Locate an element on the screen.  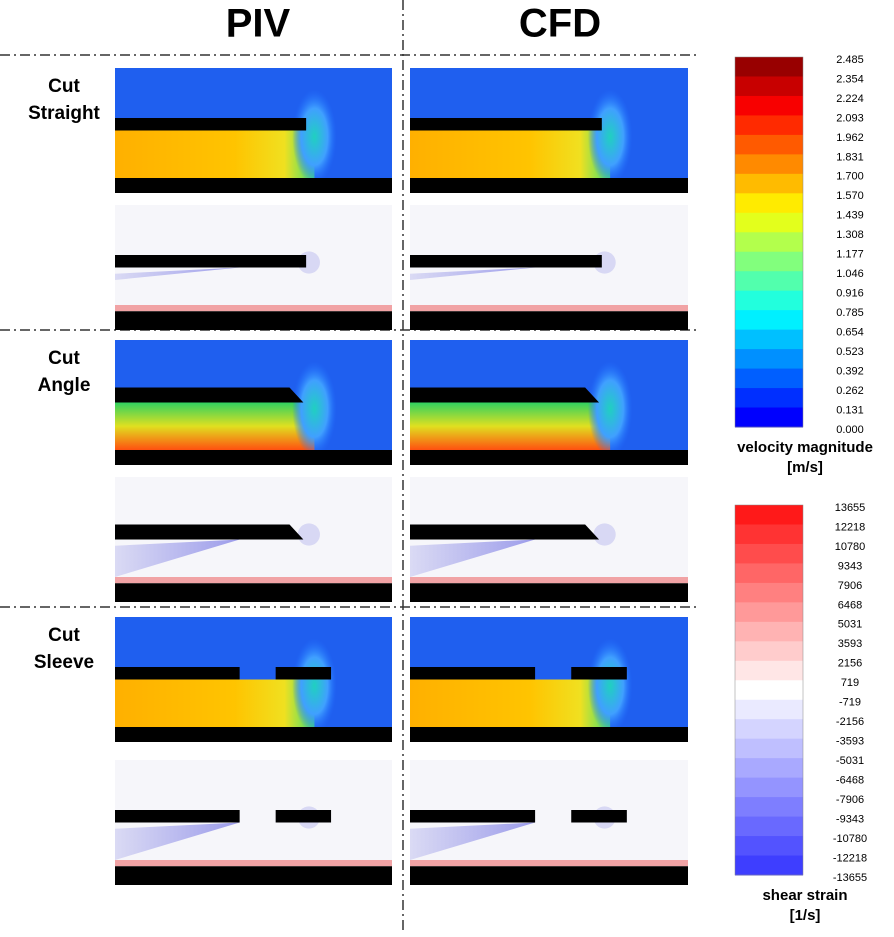
colorbar-label: -2156 is located at coordinates (850, 722).